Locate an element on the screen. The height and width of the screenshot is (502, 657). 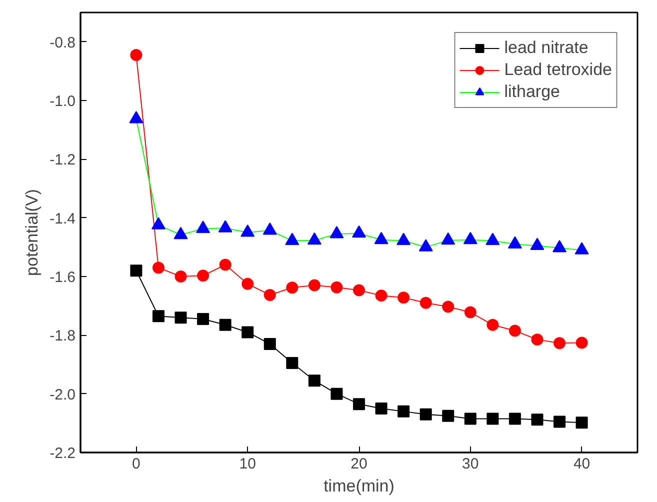
y-tick-label: -1.0 is located at coordinates (63, 101).